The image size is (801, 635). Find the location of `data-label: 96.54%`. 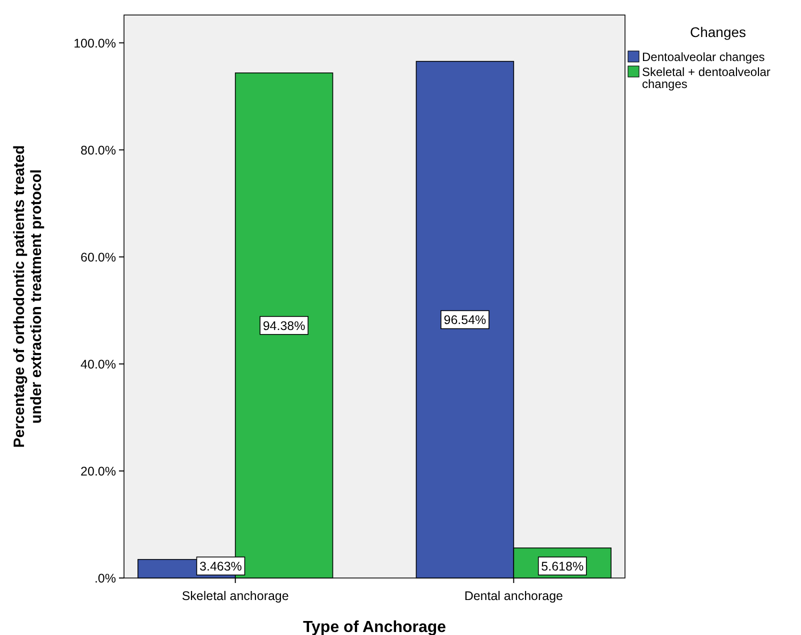

data-label: 96.54% is located at coordinates (465, 320).